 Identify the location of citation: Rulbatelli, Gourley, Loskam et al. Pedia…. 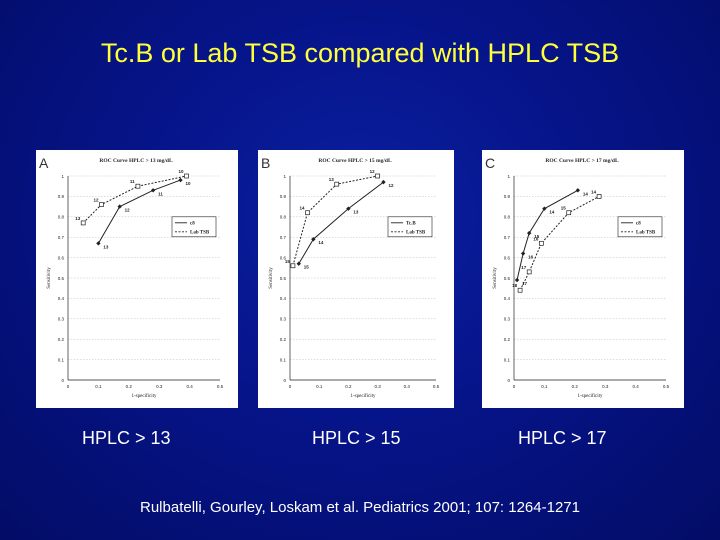
(360, 507).